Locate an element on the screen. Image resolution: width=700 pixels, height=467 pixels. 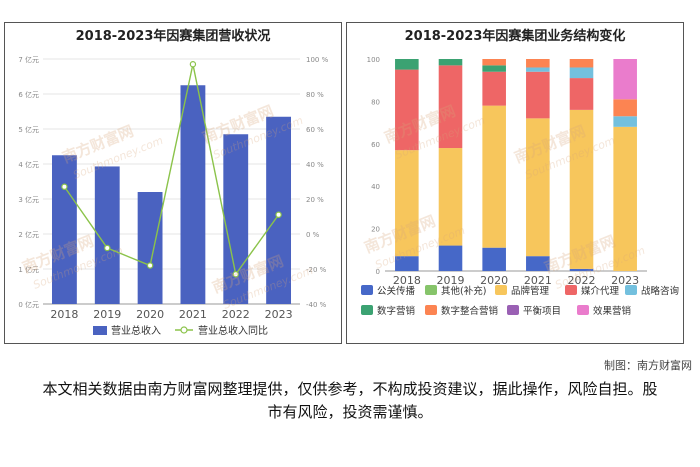
y-left-tick-label: 2 亿元 is located at coordinates (28, 234).